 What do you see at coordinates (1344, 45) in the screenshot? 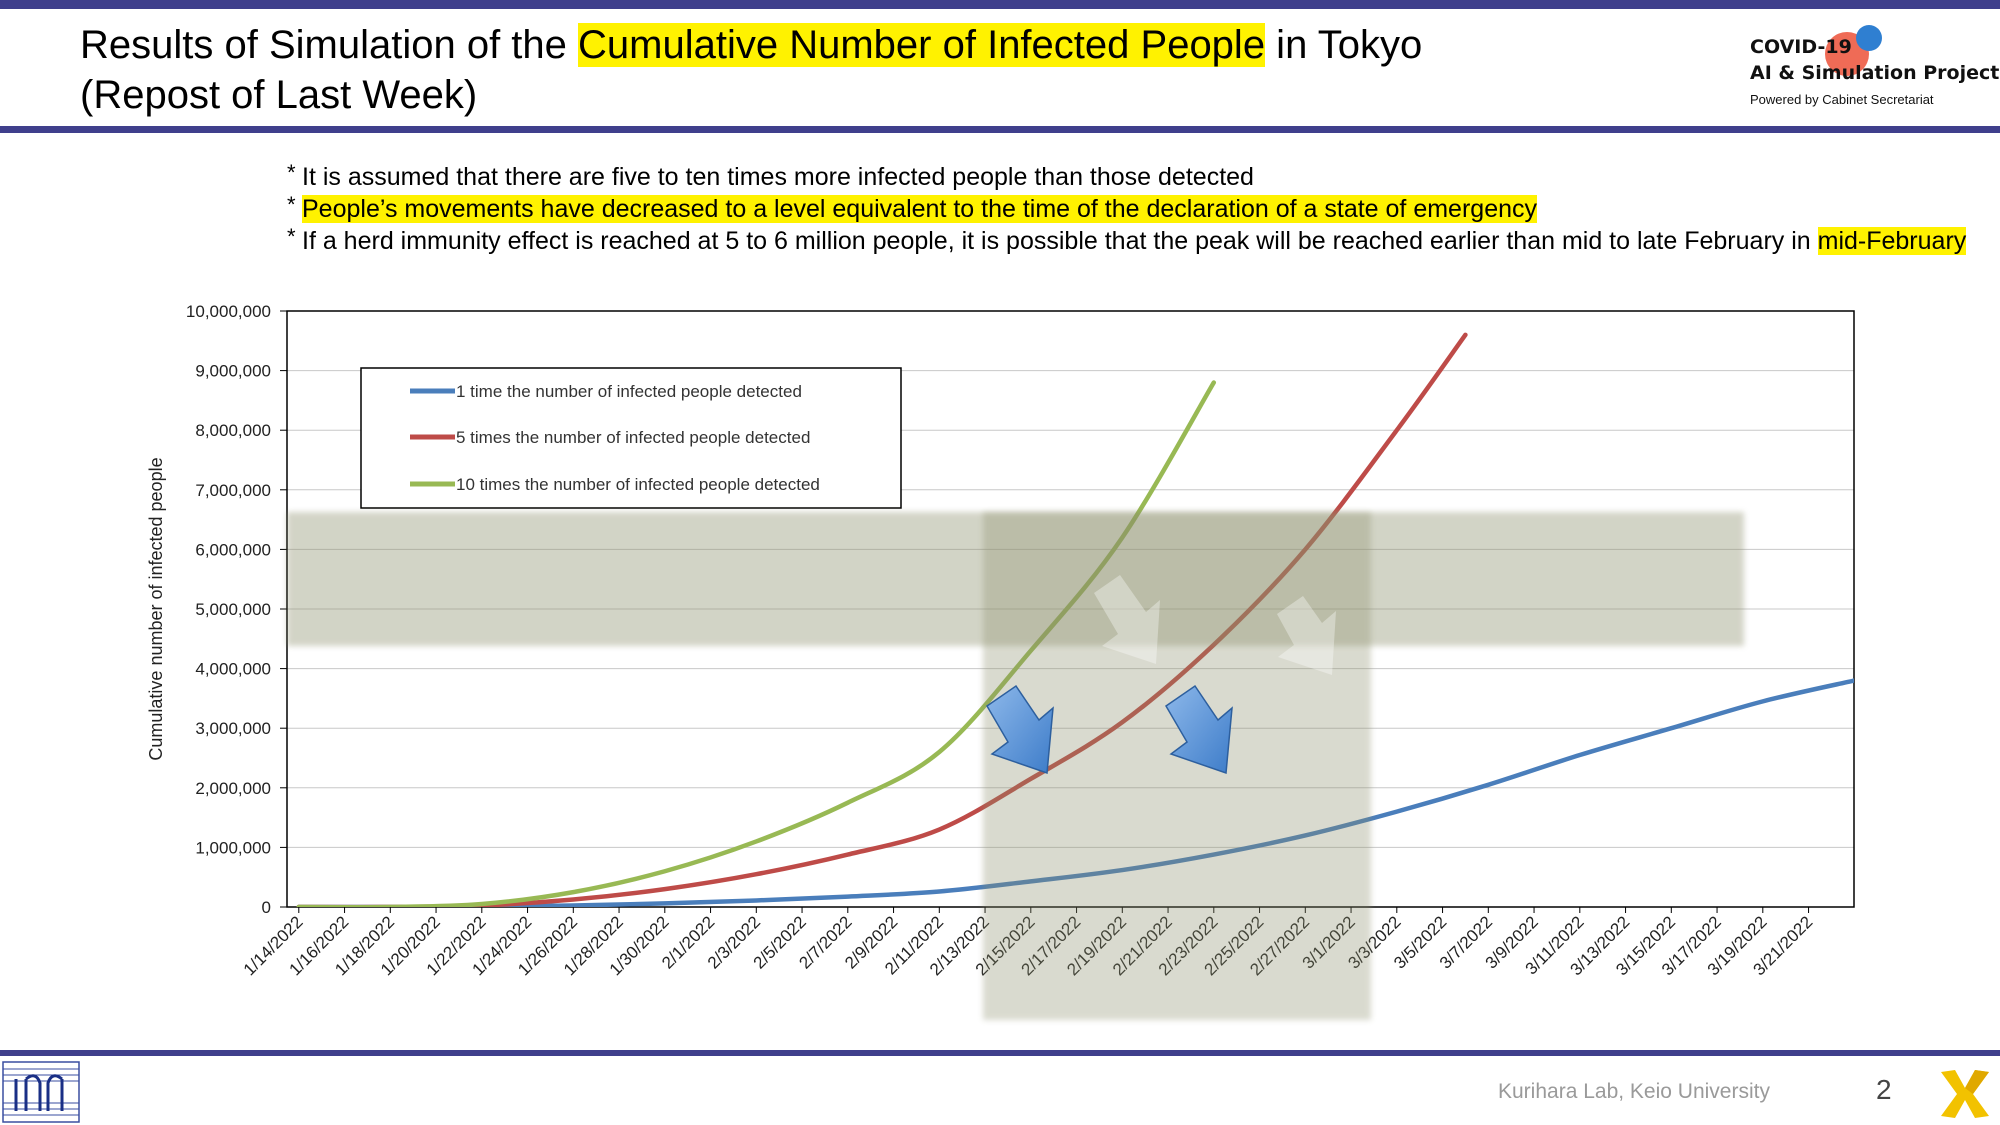
I see `title-part2: in Tokyo` at bounding box center [1344, 45].